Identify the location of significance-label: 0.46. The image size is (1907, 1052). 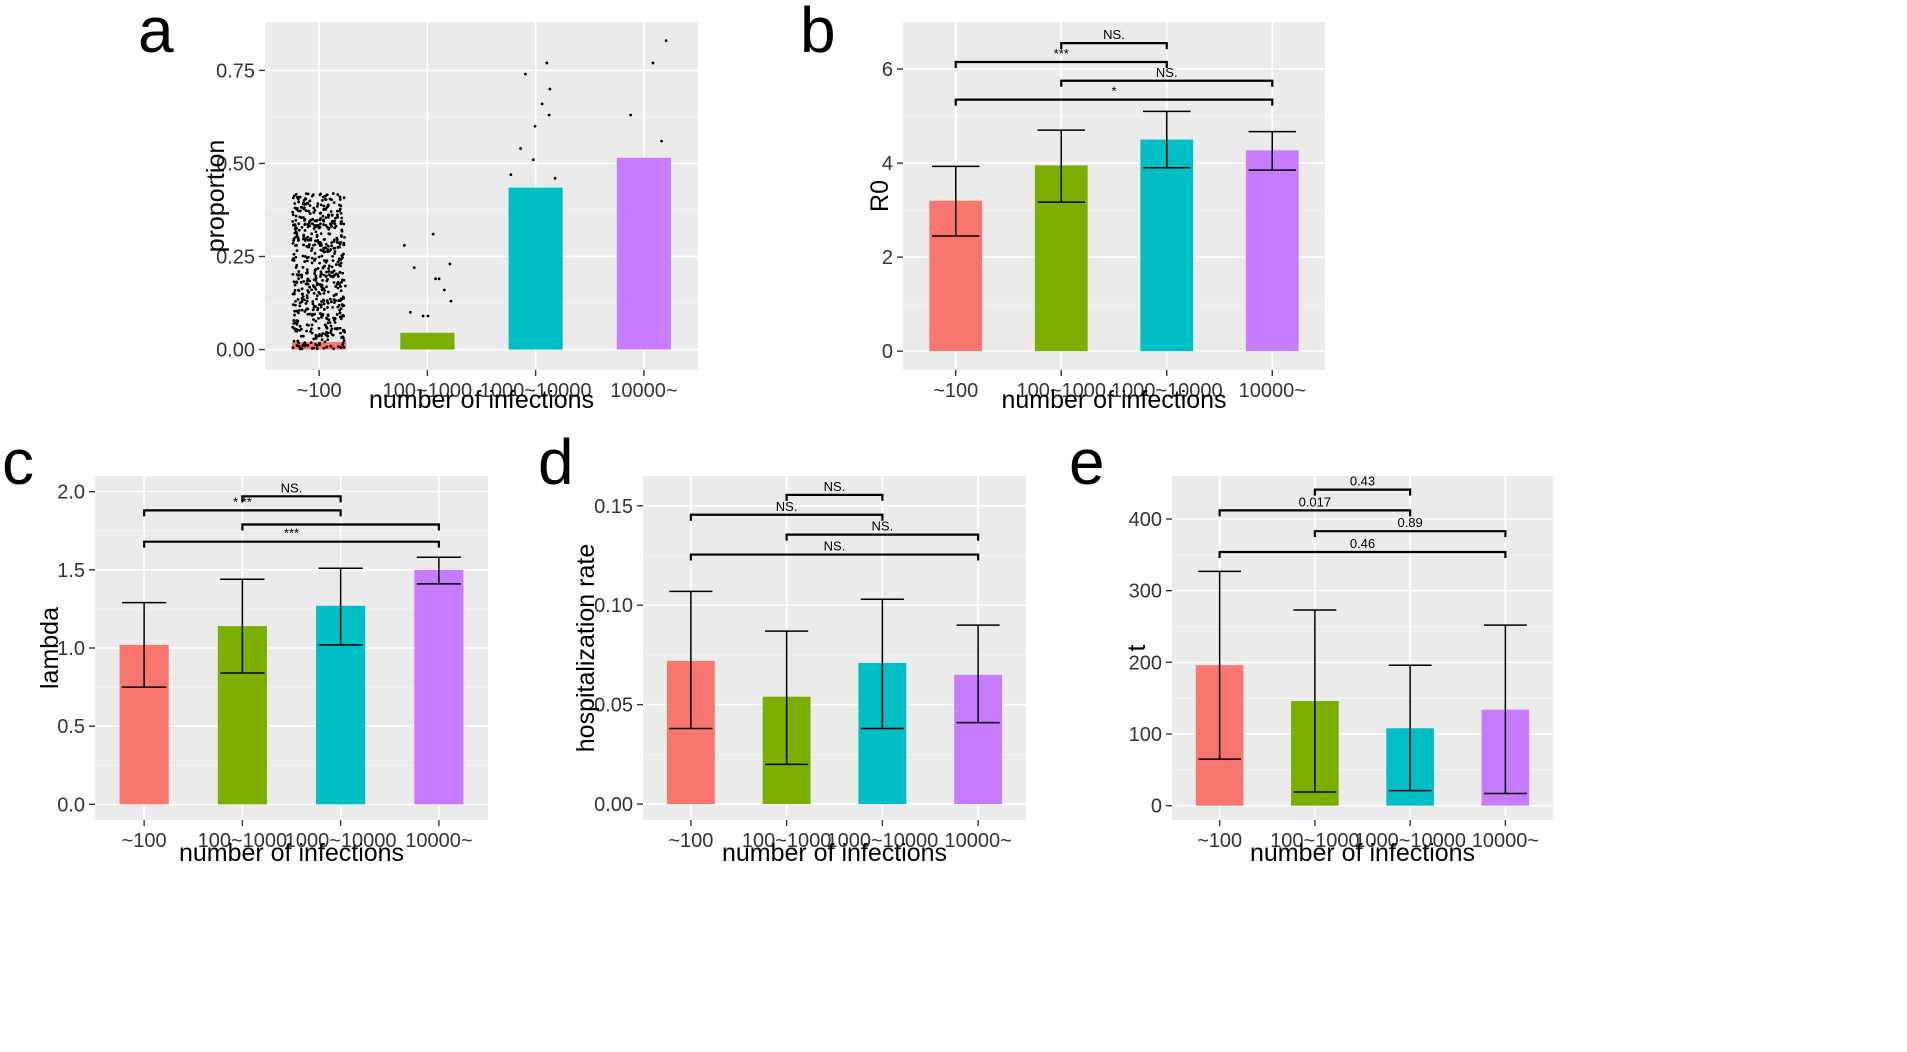
(1362, 543).